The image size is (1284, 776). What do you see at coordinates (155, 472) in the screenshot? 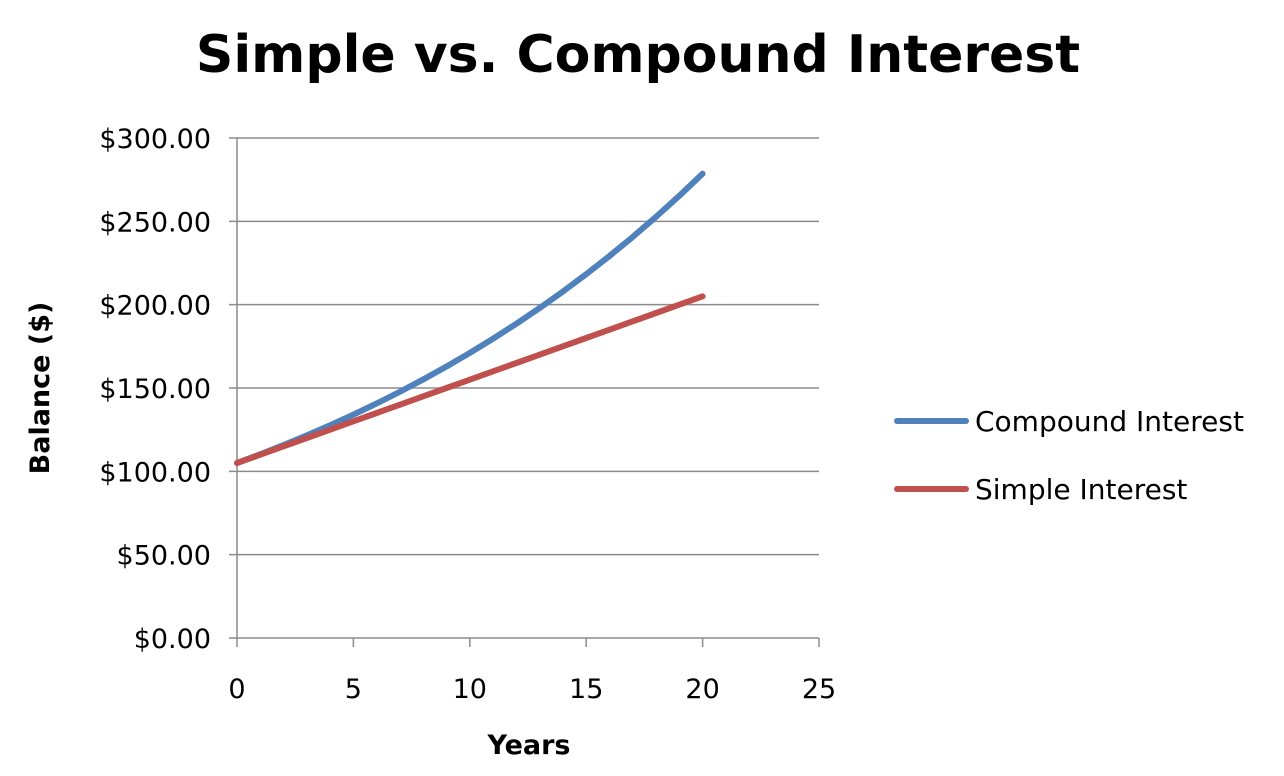
I see `y-tick-label: $100.00` at bounding box center [155, 472].